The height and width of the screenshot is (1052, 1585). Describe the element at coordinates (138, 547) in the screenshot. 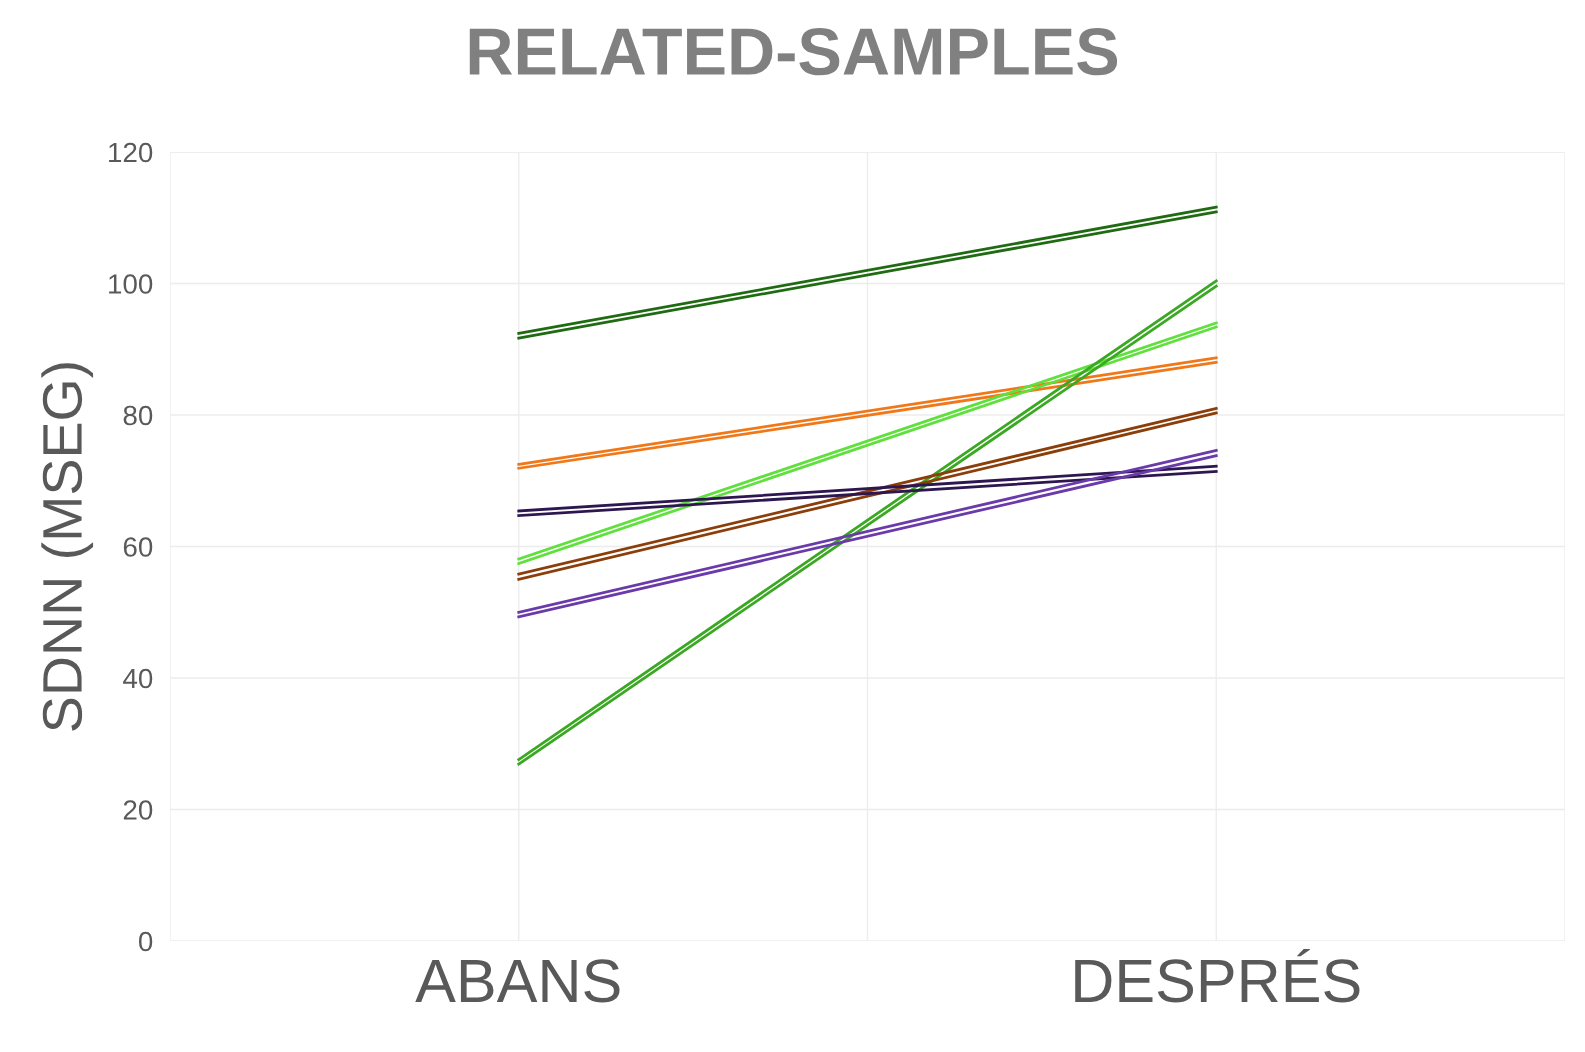

I see `y-tick-label: 60` at that location.